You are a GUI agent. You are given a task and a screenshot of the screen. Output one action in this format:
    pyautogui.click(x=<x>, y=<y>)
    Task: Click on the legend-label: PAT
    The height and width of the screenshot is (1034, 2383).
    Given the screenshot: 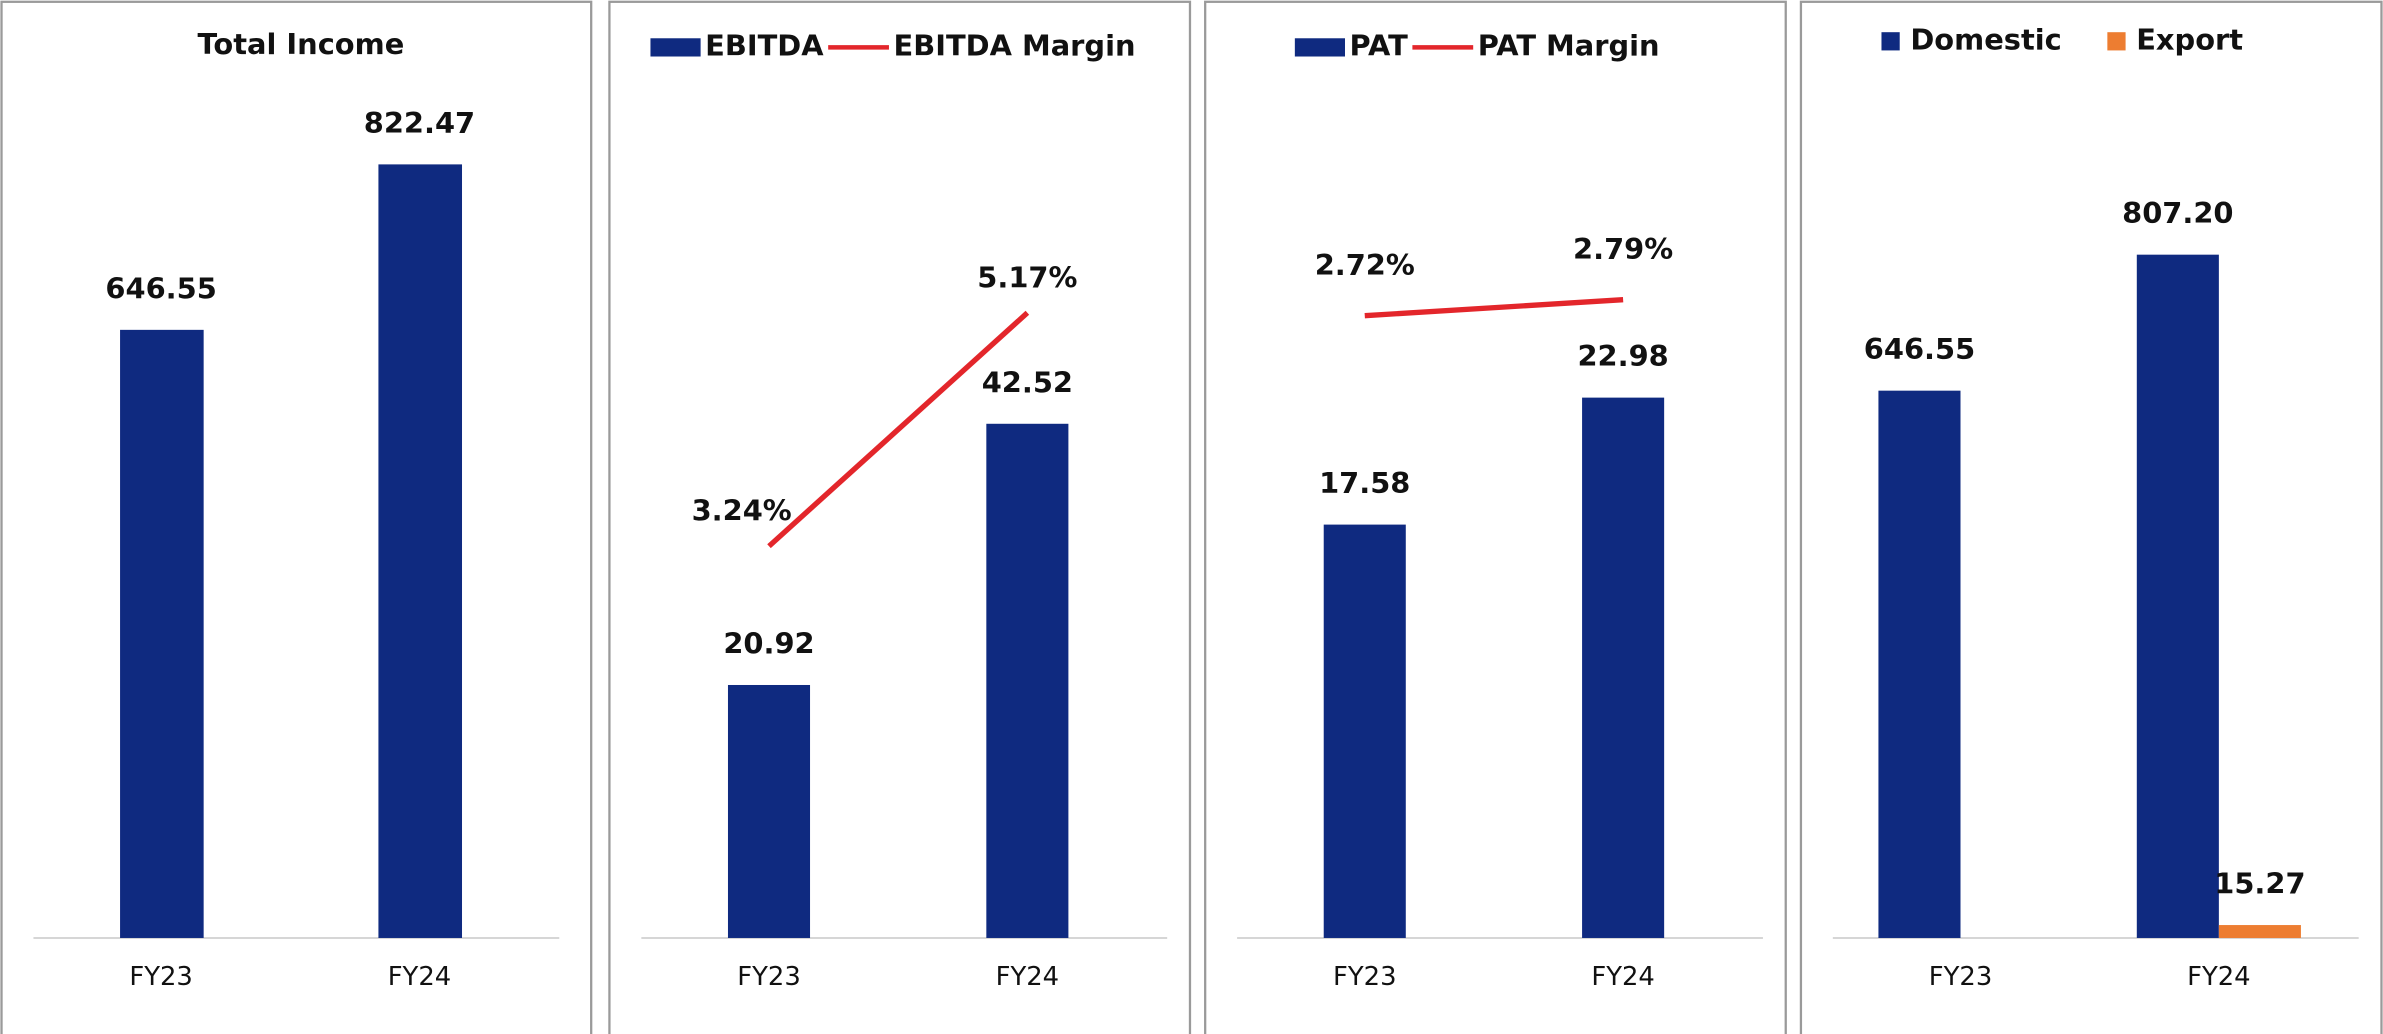 What is the action you would take?
    pyautogui.click(x=1379, y=45)
    